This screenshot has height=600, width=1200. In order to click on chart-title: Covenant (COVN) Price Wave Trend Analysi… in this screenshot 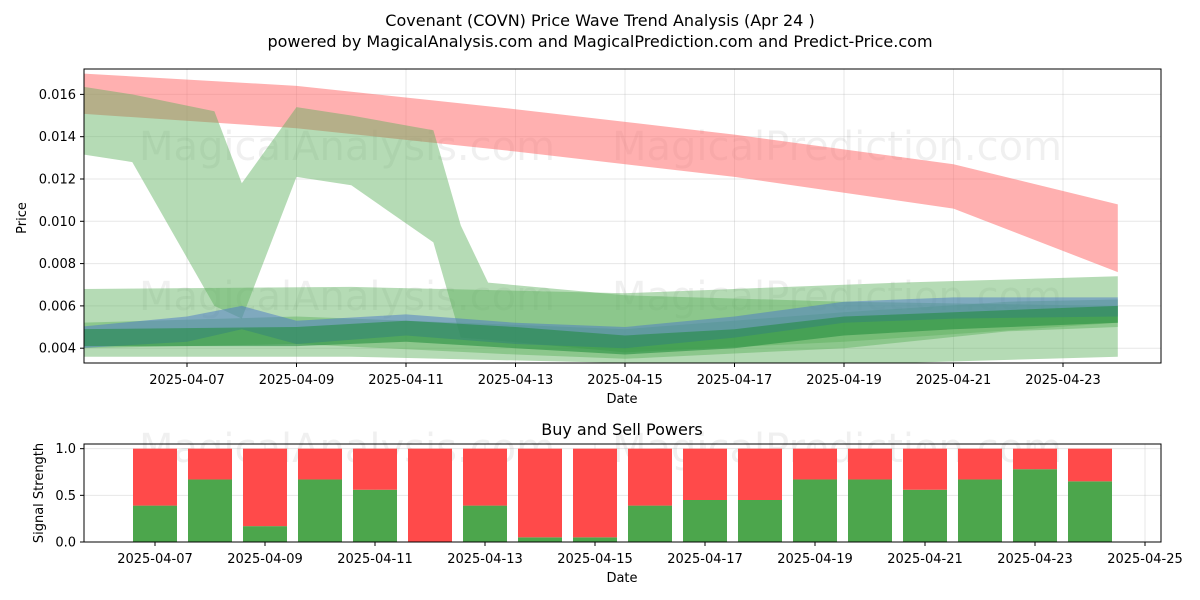, I will do `click(599, 20)`.